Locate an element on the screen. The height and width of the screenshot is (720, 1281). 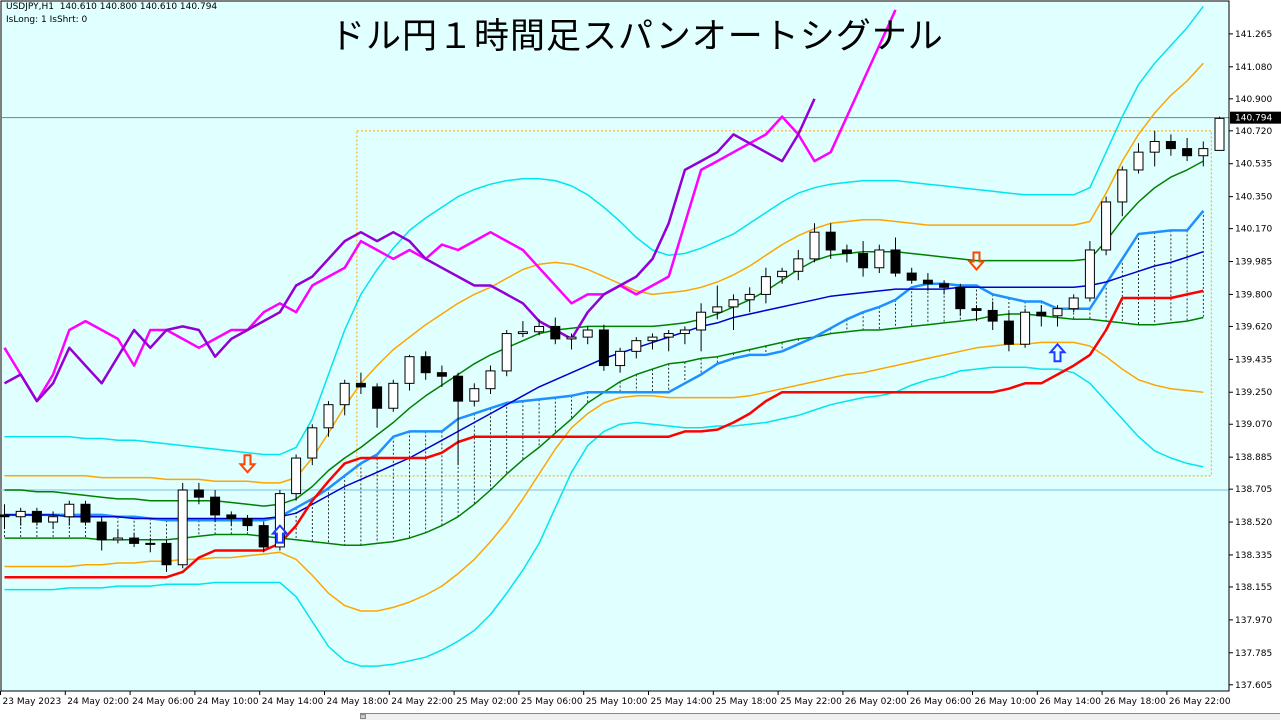
y-axis-tick-label: 140.535 is located at coordinates (1253, 165).